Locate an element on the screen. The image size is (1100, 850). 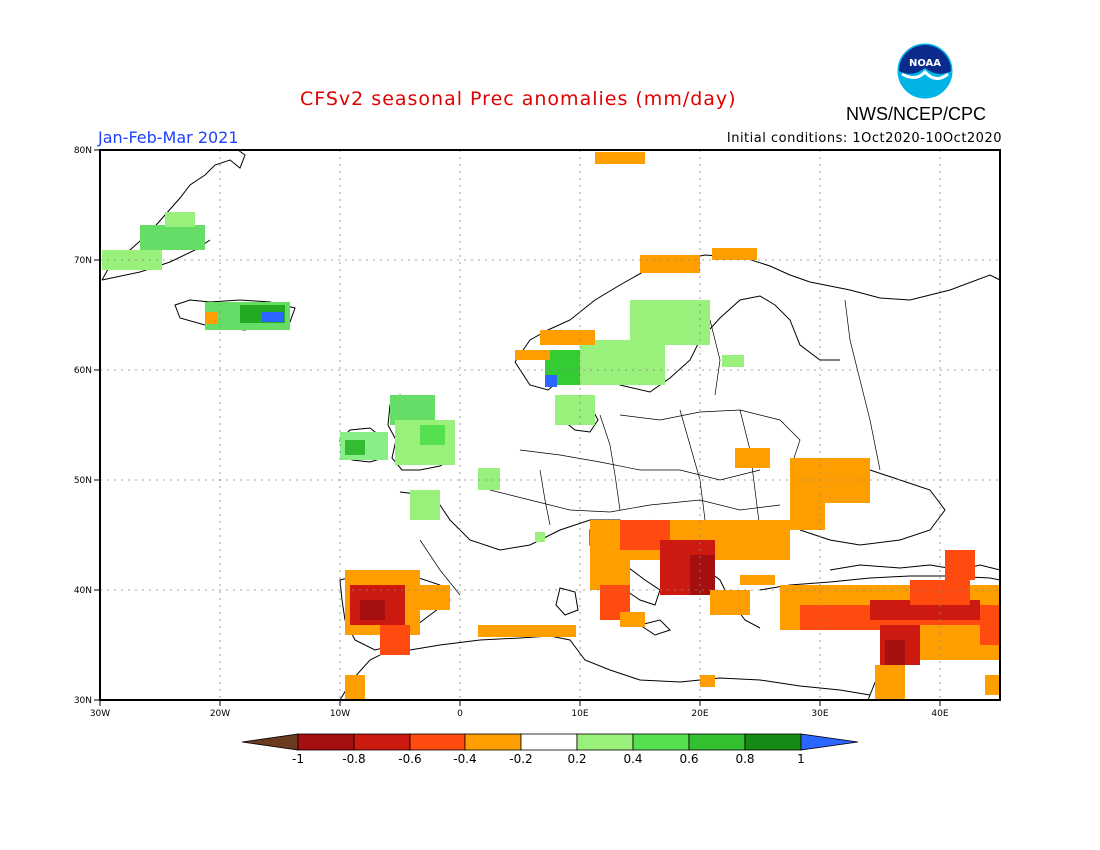
lat-tick-label: 50N is located at coordinates (83, 481).